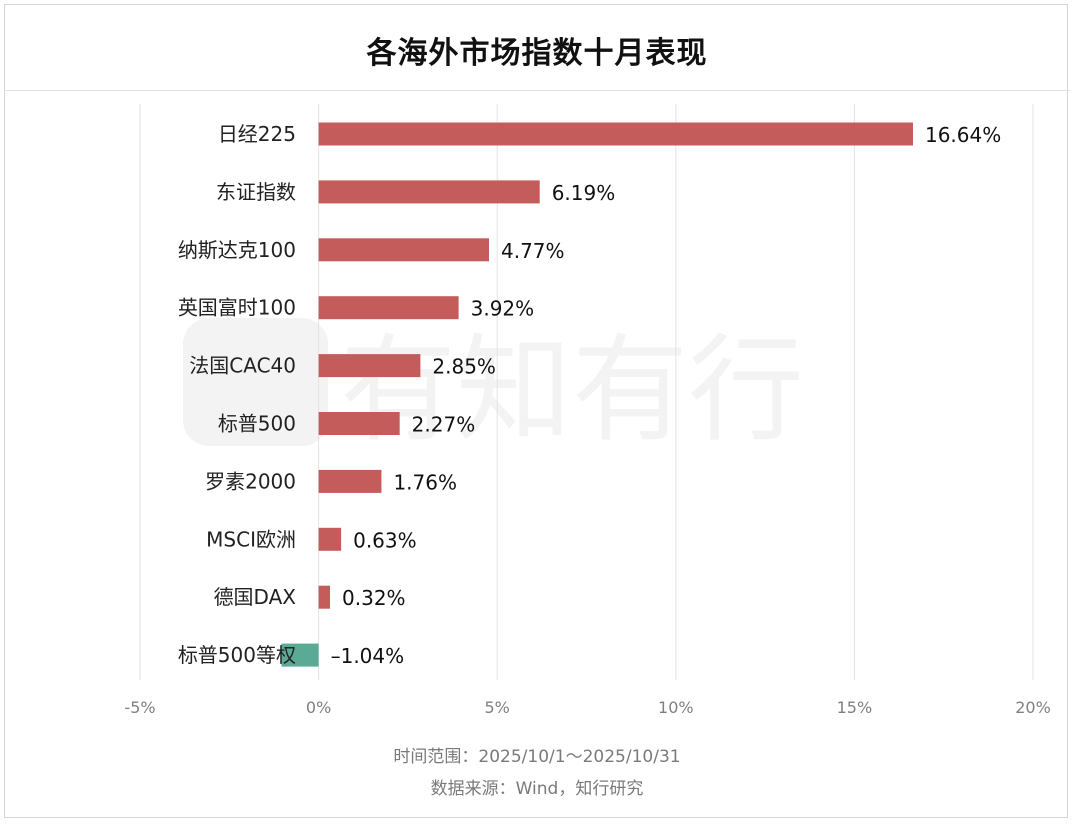 This screenshot has height=824, width=1074. I want to click on x-tick-label: -5%, so click(139, 707).